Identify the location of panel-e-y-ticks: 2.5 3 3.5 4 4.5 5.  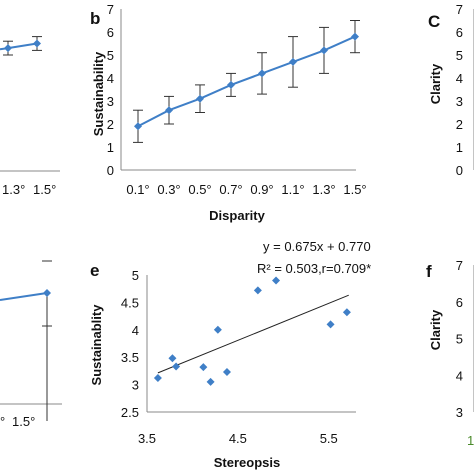
(130, 344).